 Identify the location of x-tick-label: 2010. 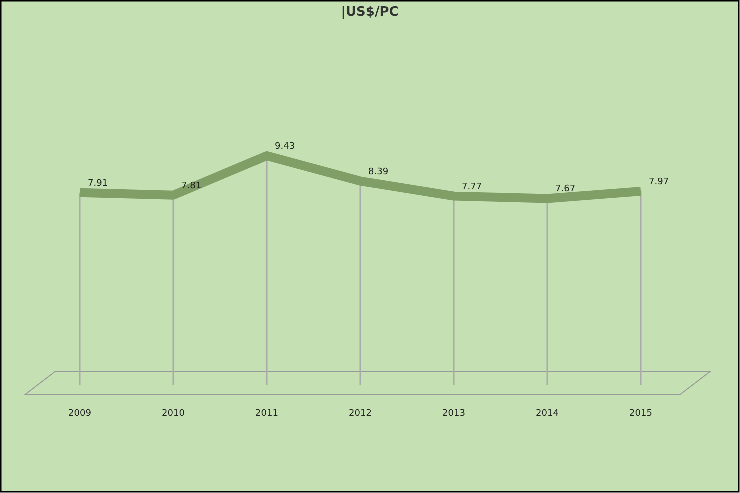
(174, 414).